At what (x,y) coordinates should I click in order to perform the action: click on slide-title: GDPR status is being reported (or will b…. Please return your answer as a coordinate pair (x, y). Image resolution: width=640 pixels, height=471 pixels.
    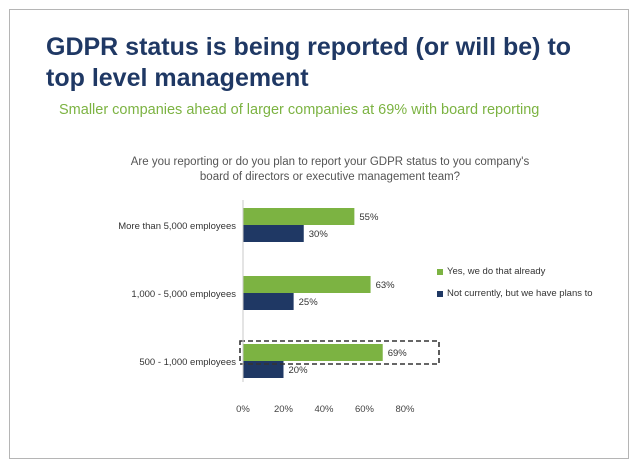
    Looking at the image, I should click on (309, 62).